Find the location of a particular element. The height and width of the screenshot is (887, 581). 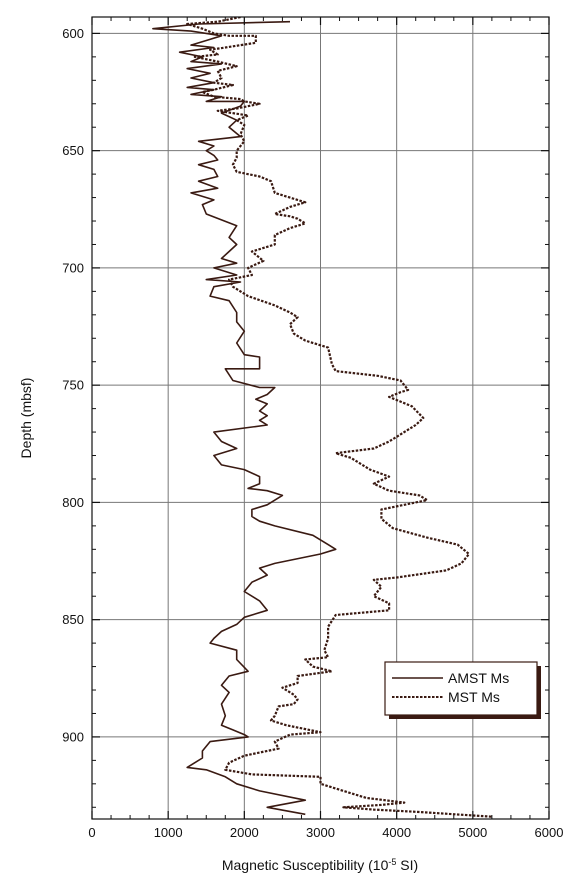

y-tick-label: 650 is located at coordinates (73, 150).